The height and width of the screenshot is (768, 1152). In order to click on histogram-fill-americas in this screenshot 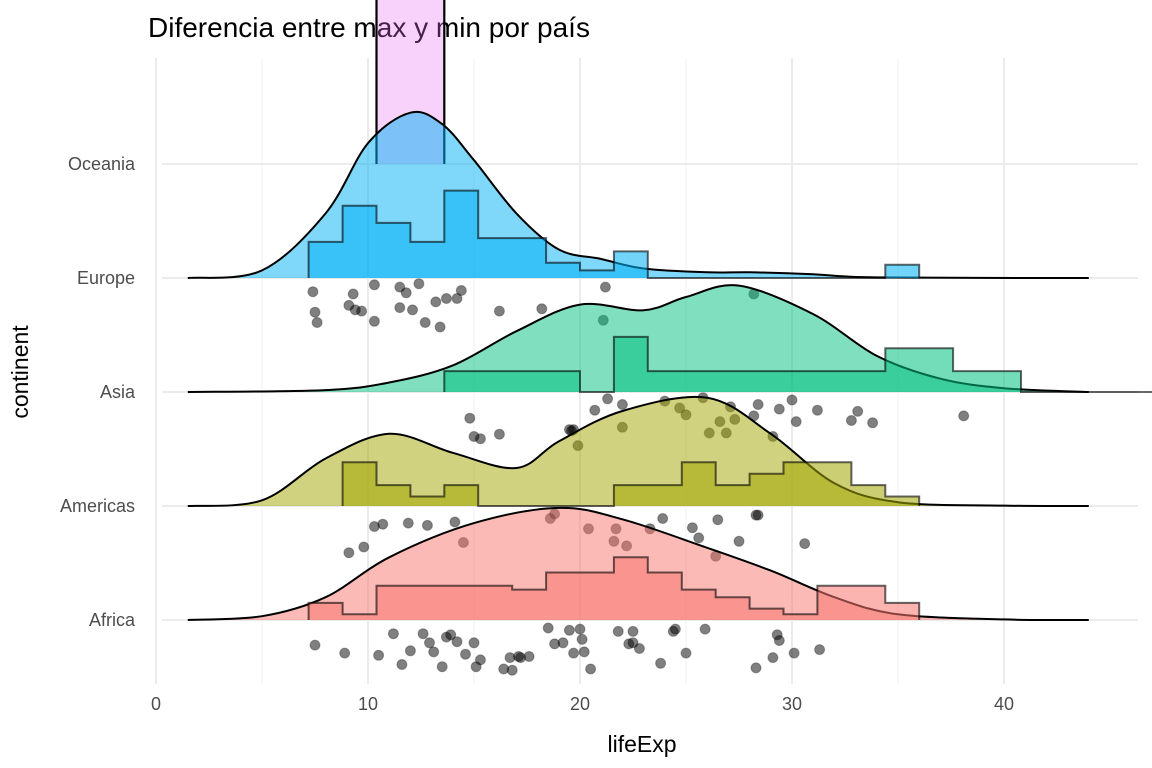, I will do `click(631, 484)`.